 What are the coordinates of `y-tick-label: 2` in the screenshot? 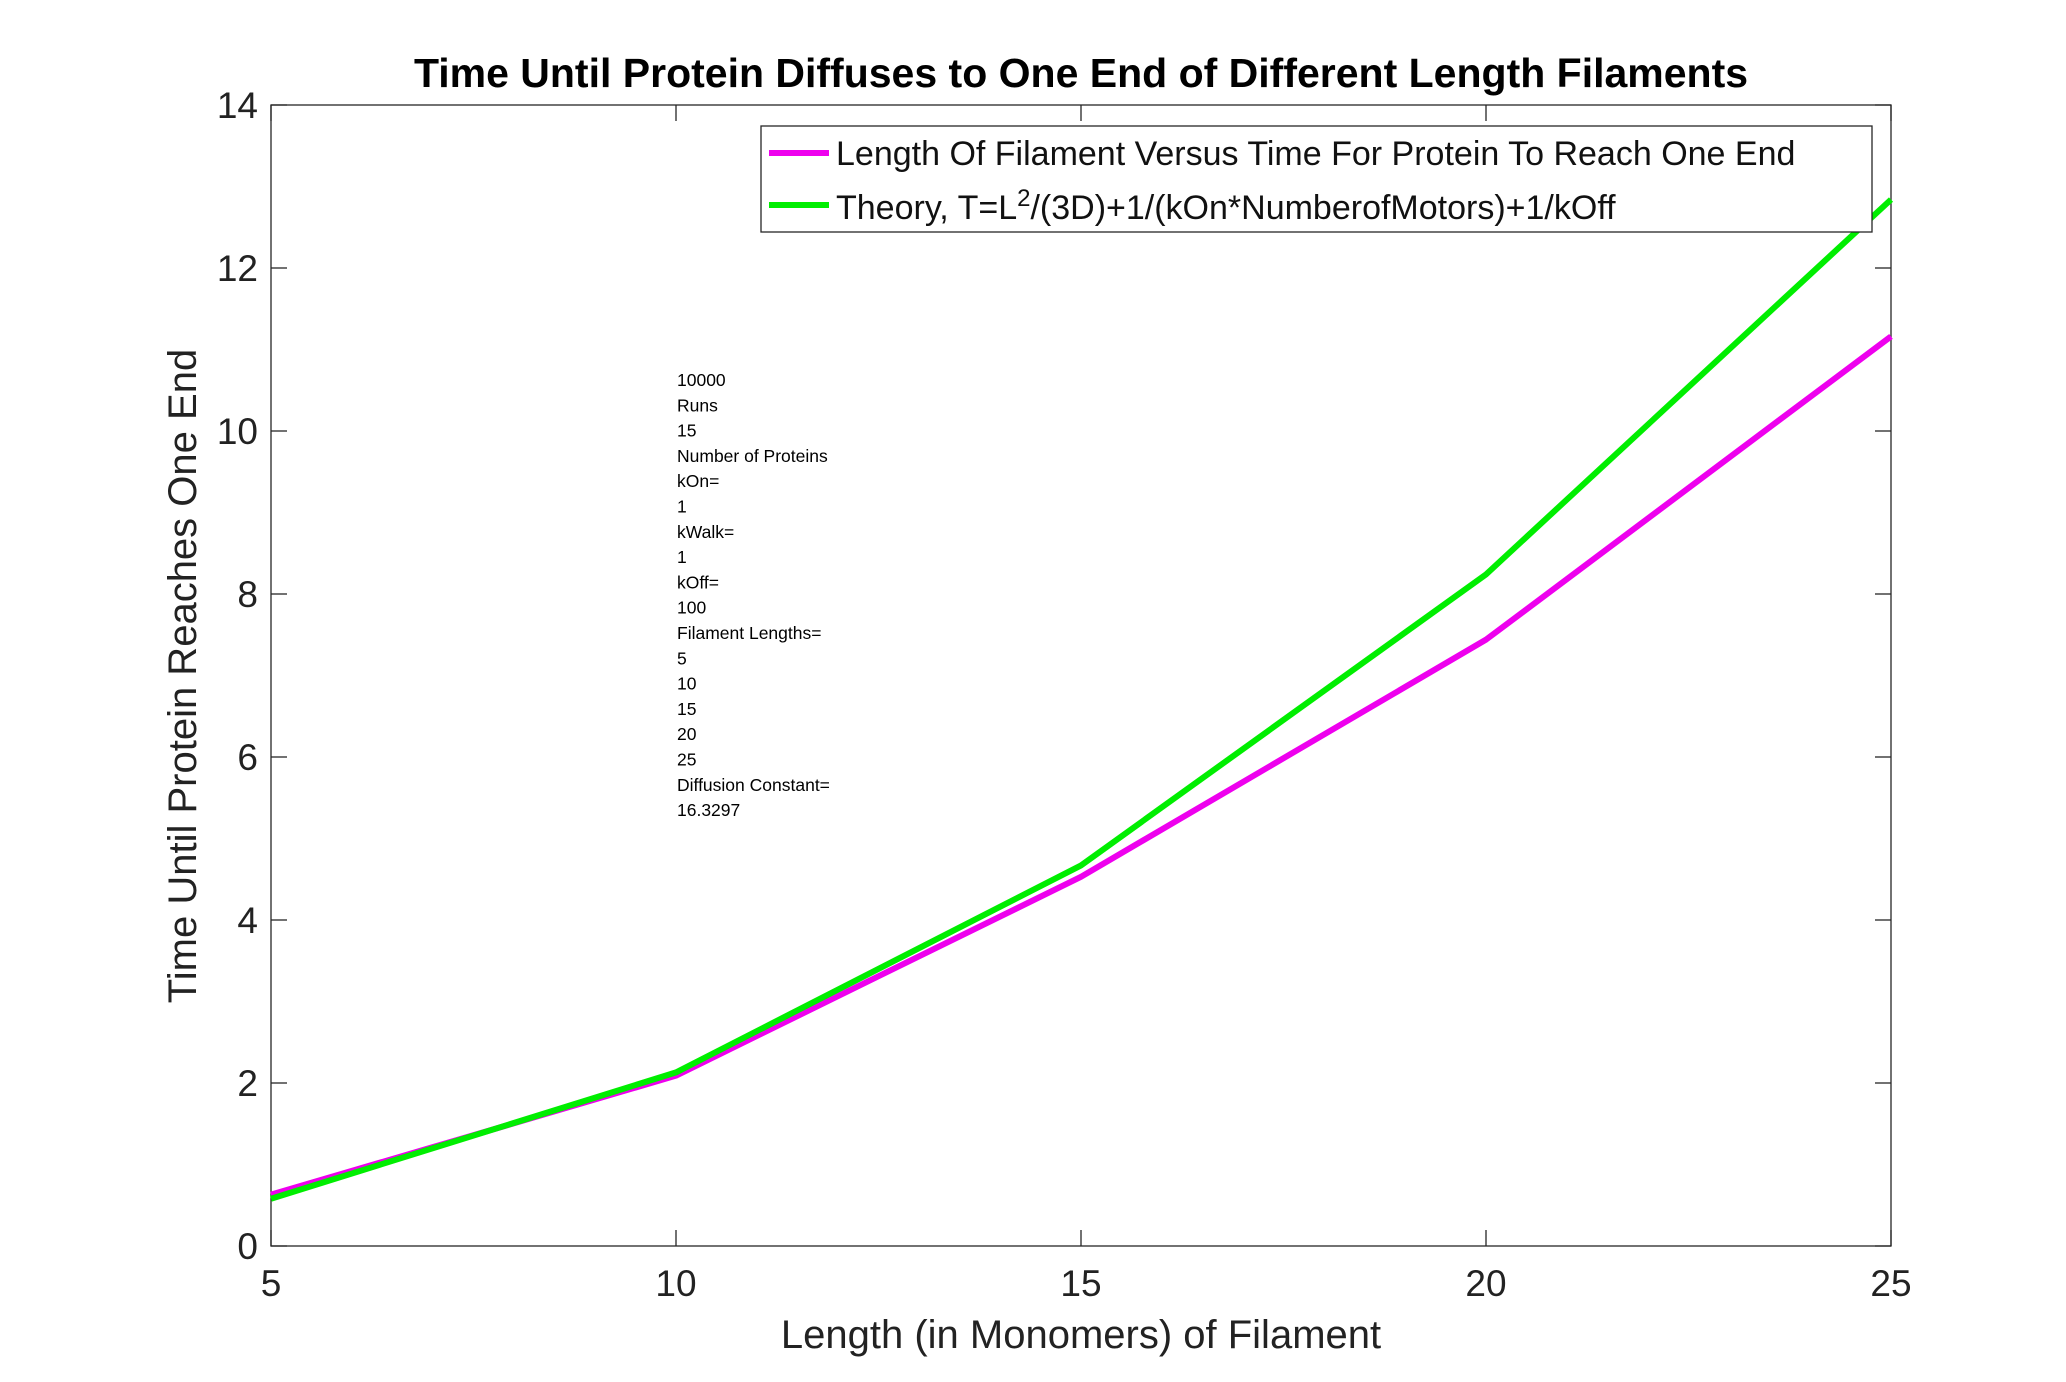 It's located at (247, 1083).